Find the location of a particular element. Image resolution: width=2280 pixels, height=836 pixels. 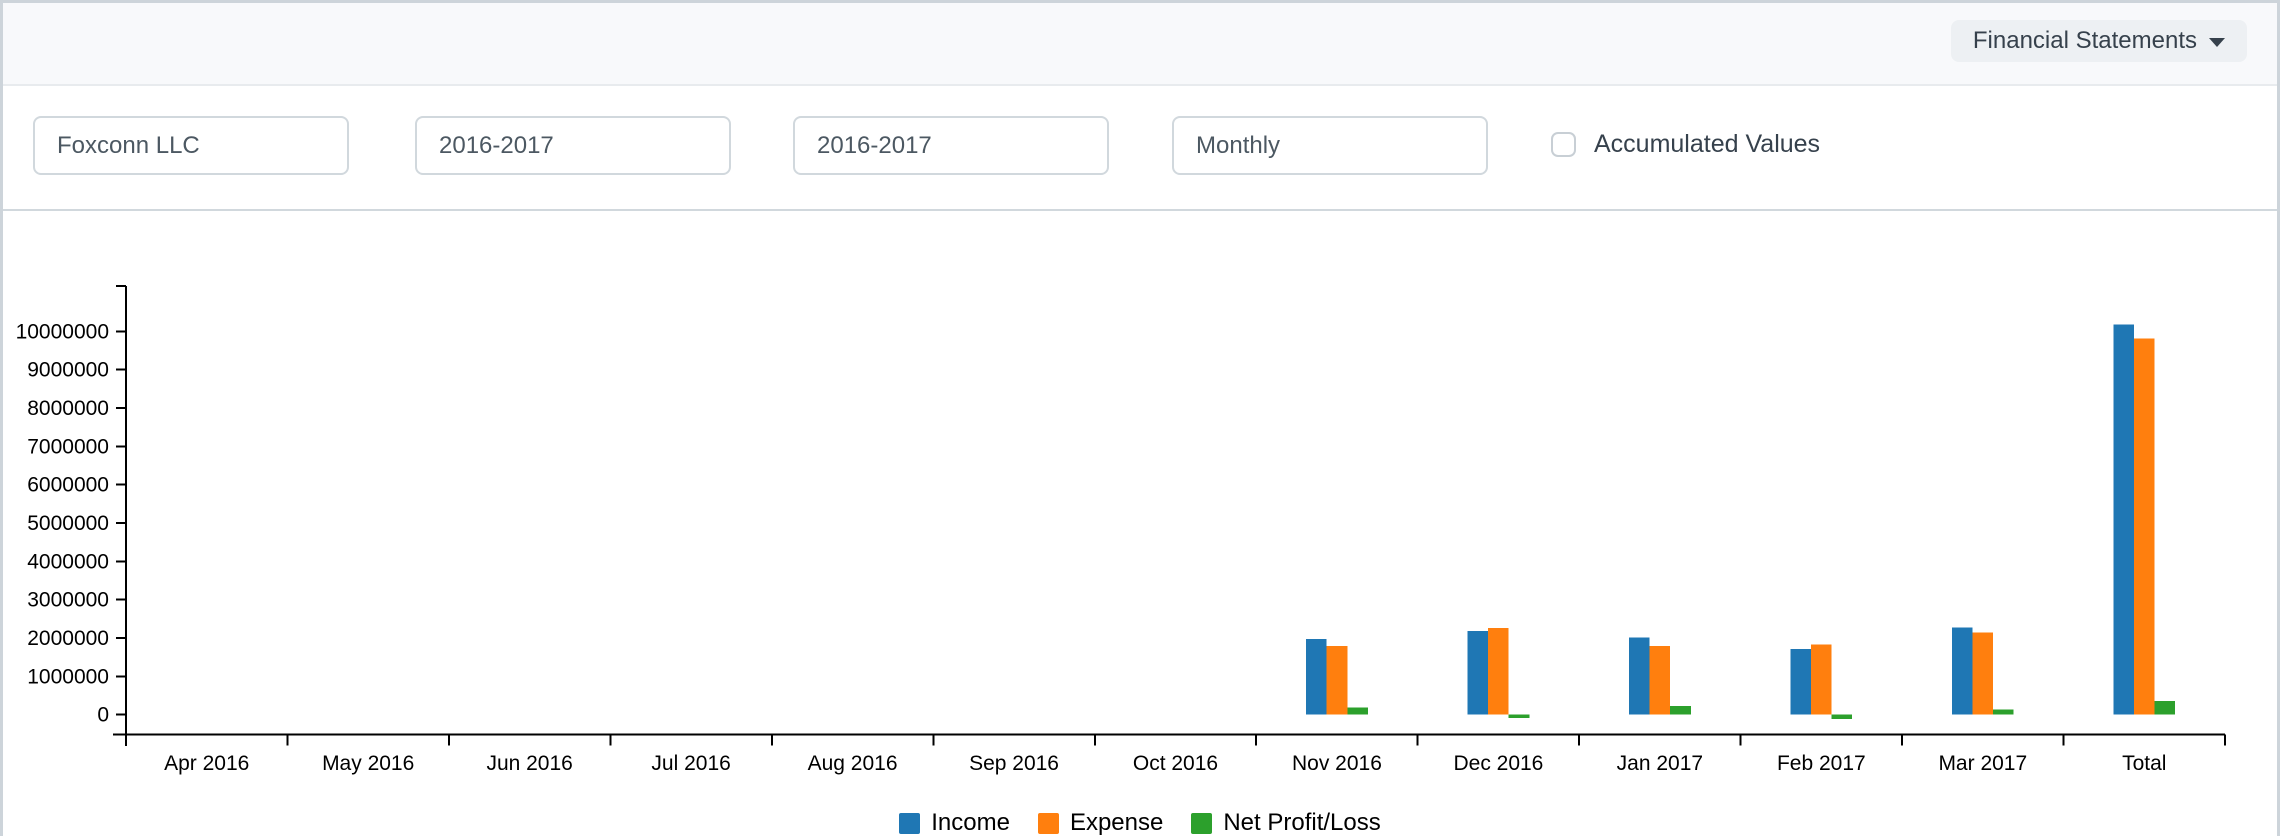

x-tick-label: Dec 2016 is located at coordinates (1498, 763).